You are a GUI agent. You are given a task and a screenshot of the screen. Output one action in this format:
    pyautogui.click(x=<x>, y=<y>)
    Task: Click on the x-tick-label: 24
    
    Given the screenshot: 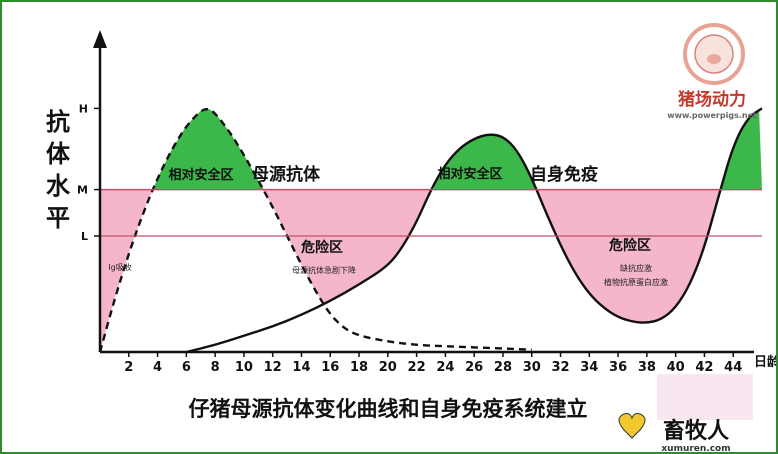 What is the action you would take?
    pyautogui.click(x=445, y=367)
    